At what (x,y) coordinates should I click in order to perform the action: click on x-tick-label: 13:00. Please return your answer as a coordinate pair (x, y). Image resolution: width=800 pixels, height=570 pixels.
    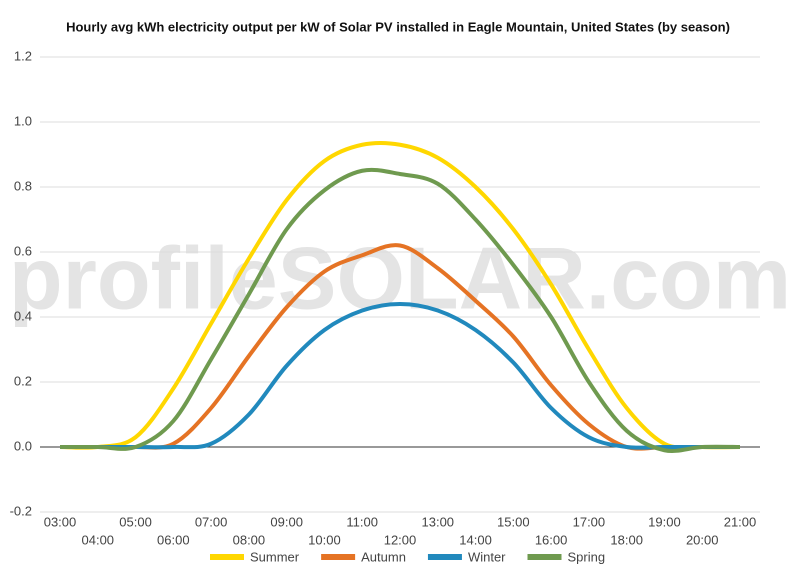
    Looking at the image, I should click on (438, 521).